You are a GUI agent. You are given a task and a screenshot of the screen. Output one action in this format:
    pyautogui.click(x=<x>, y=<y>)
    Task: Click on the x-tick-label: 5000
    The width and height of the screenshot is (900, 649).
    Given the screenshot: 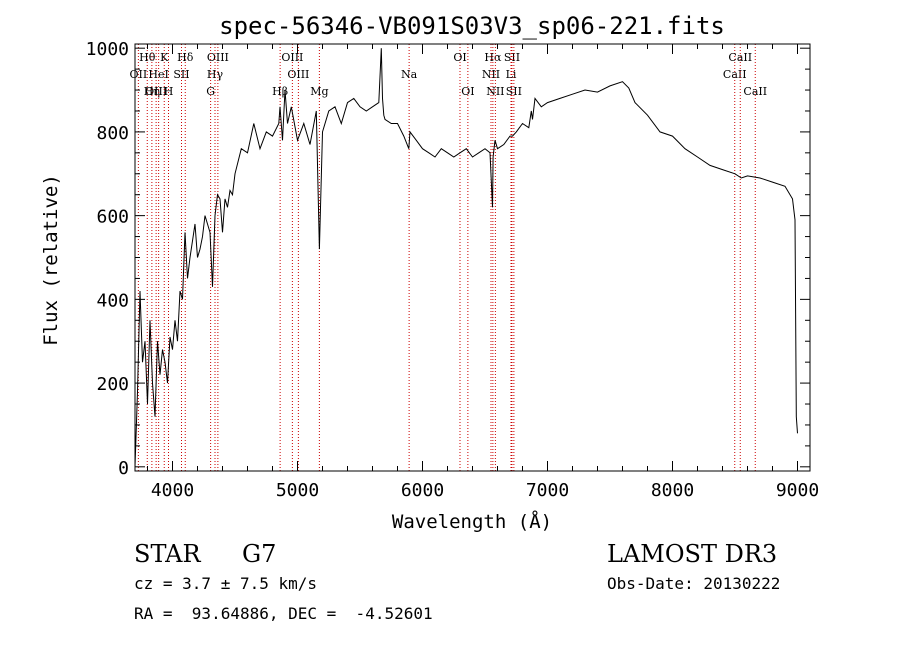 What is the action you would take?
    pyautogui.click(x=297, y=490)
    